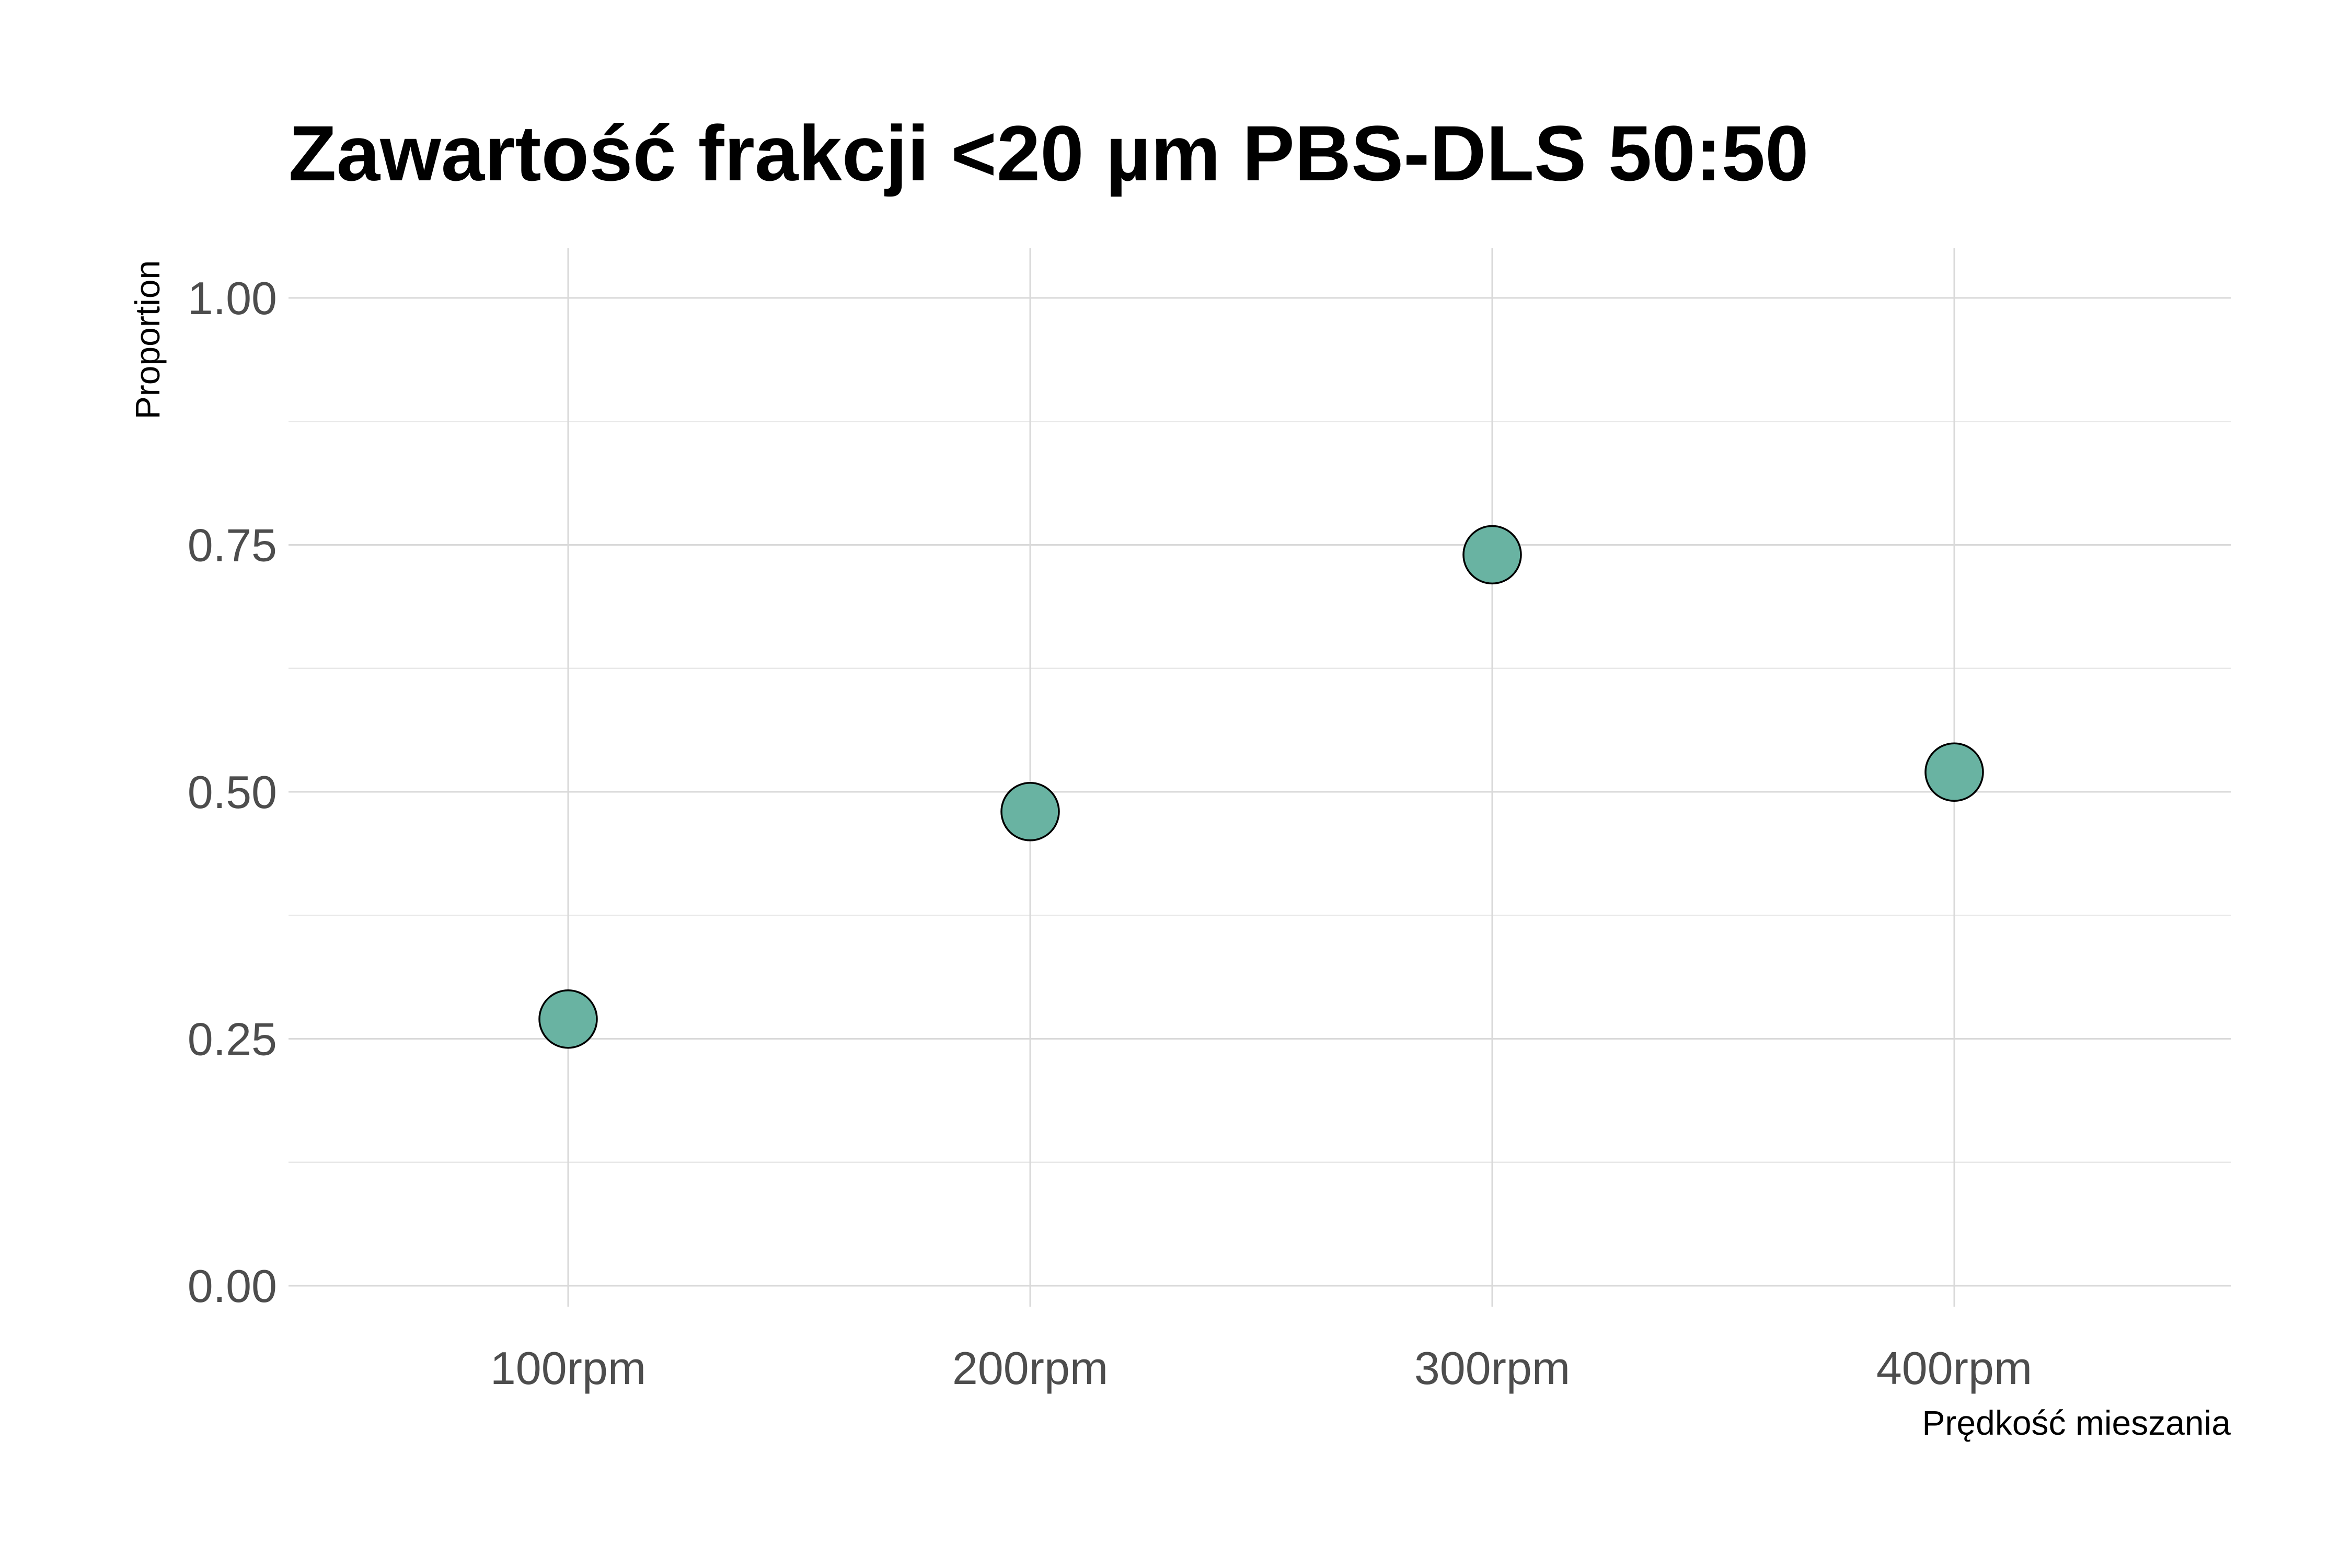  Describe the element at coordinates (1030, 1368) in the screenshot. I see `x-tick-label: 200rpm` at that location.